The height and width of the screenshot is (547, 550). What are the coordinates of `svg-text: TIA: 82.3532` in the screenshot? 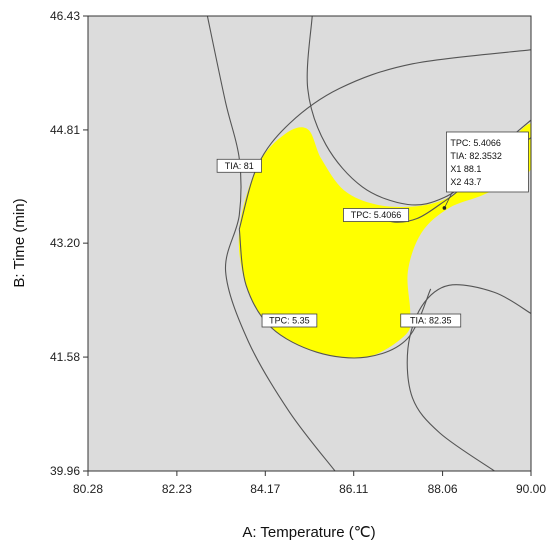 It's located at (476, 156).